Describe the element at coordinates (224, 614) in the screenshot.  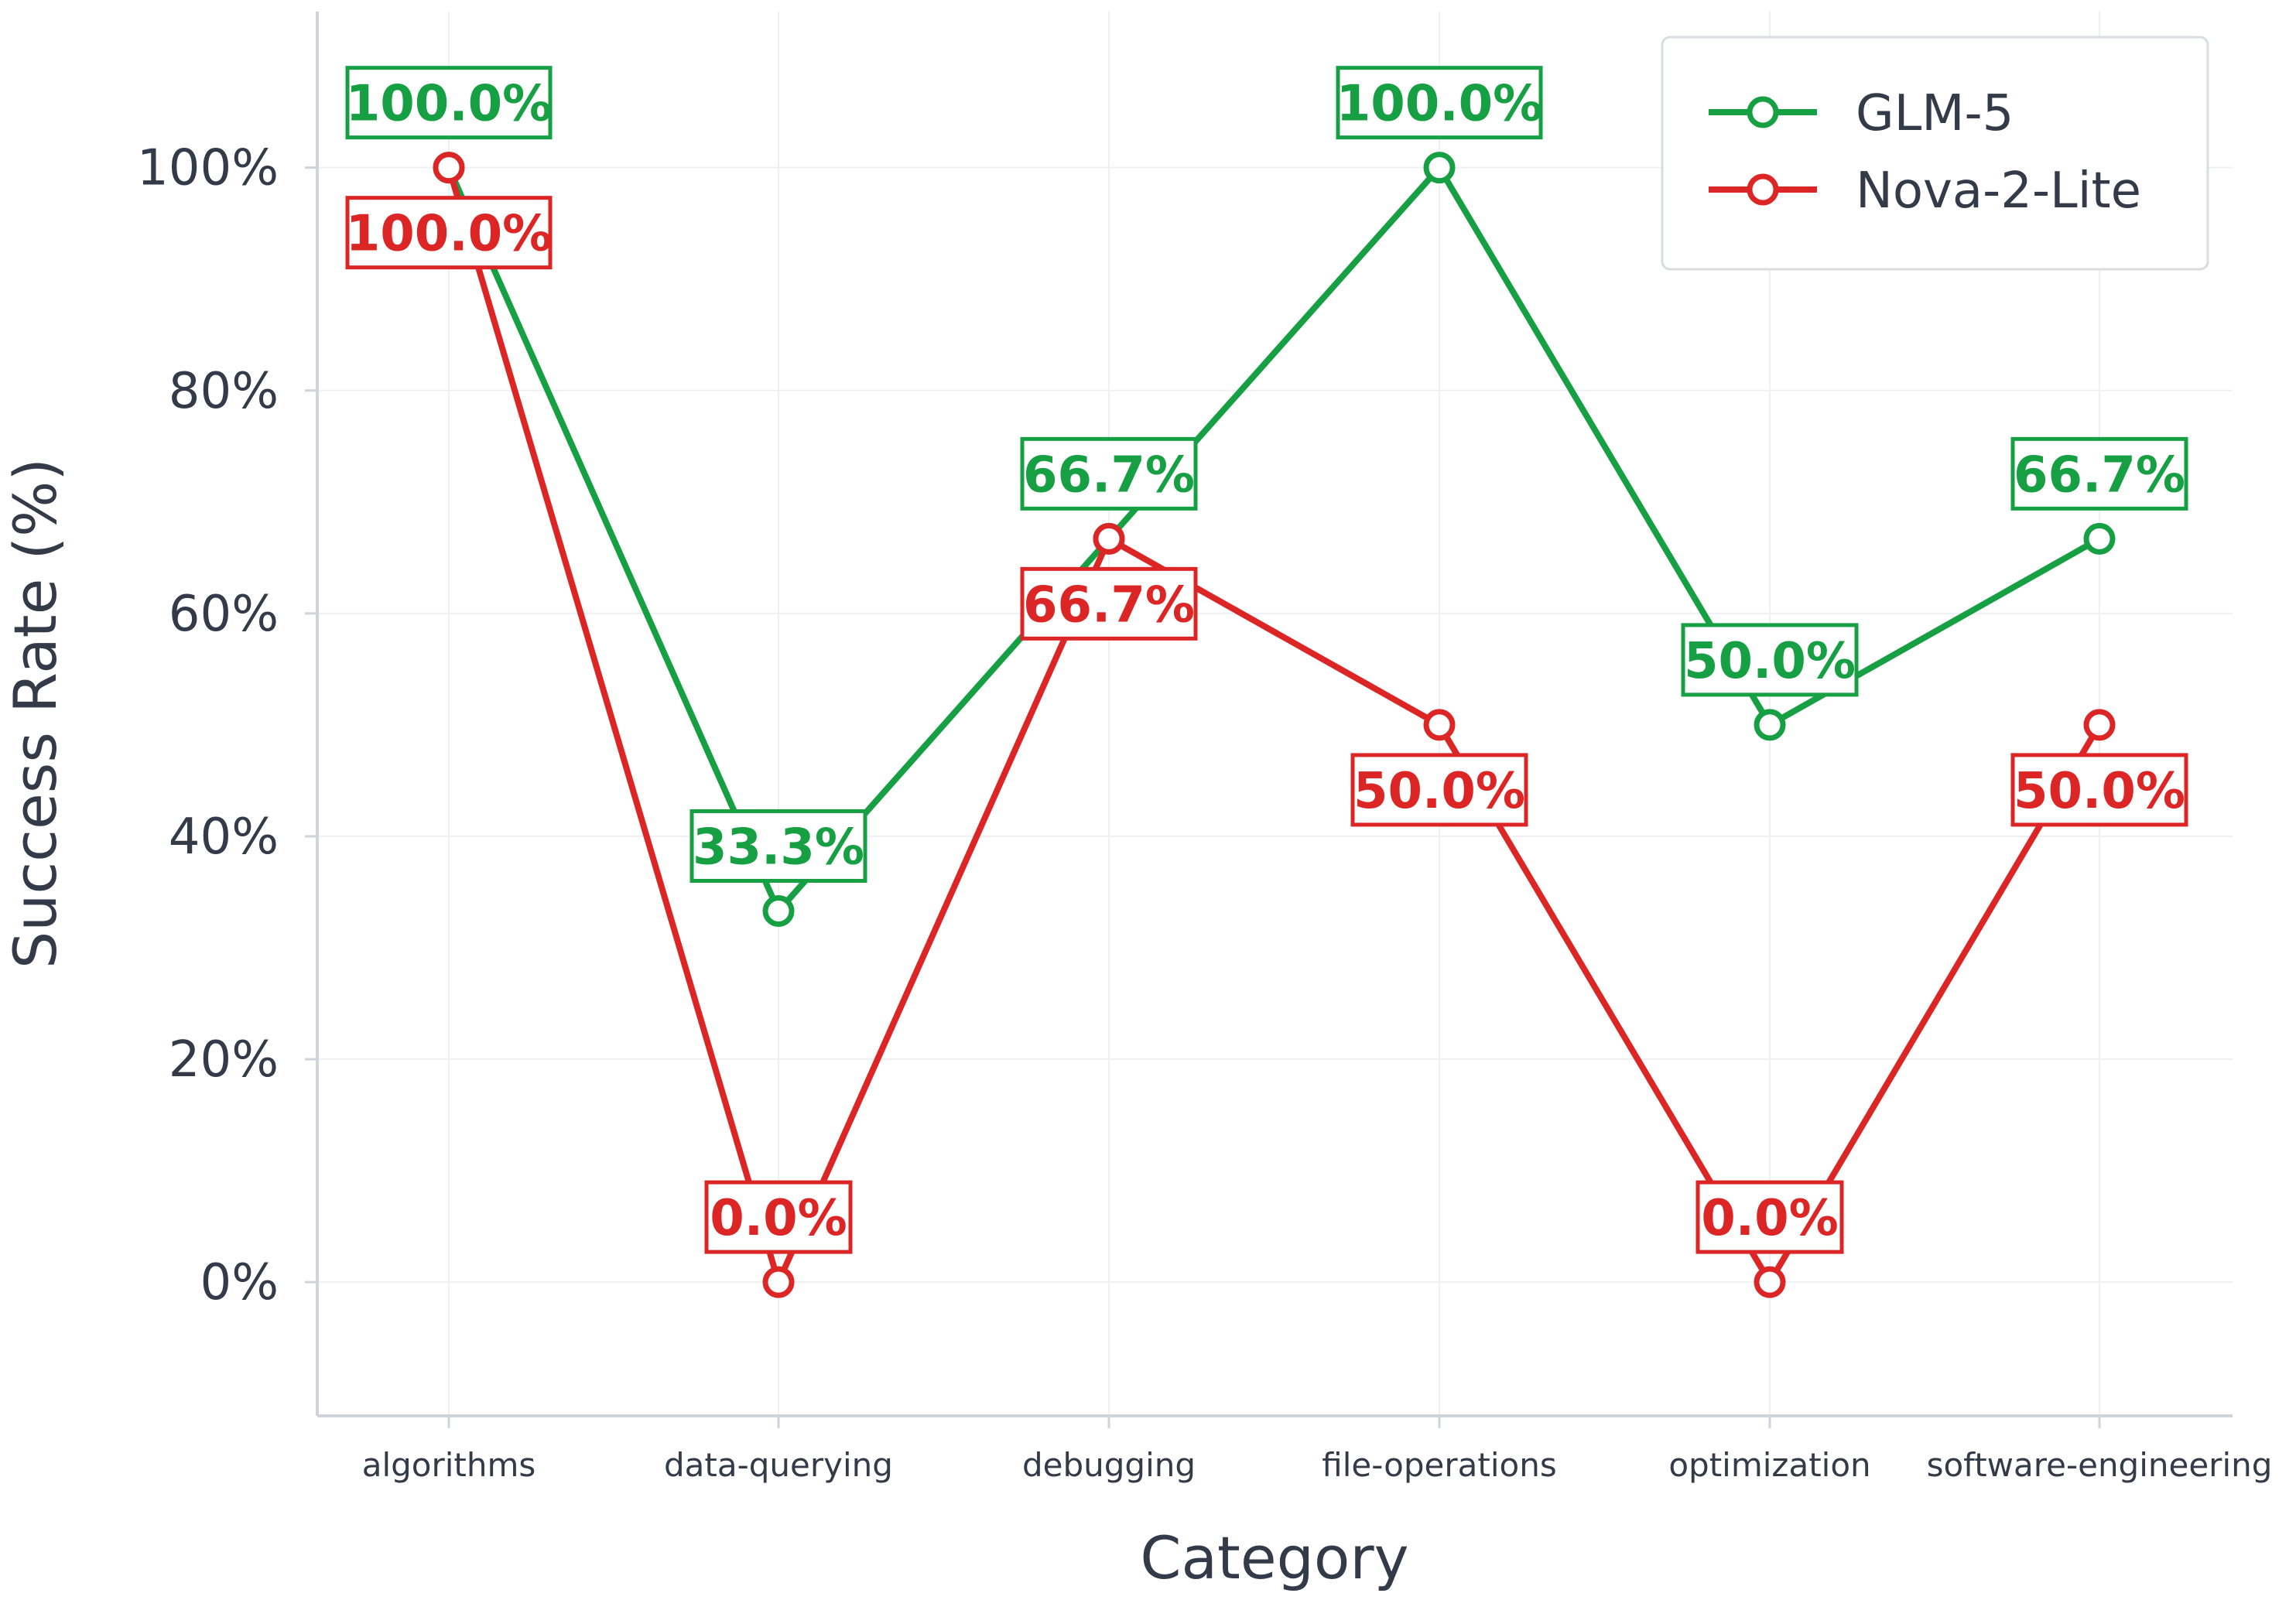
I see `y-tick-label: 60%` at that location.